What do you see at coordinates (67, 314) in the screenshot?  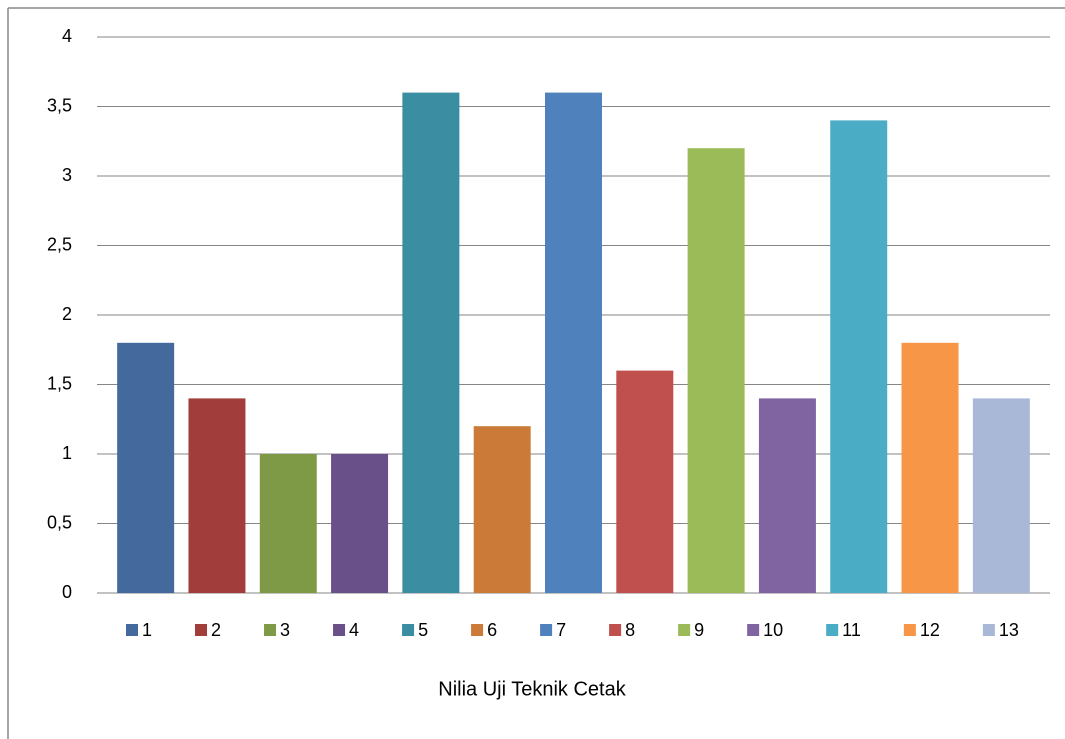 I see `y-tick-label: 2` at bounding box center [67, 314].